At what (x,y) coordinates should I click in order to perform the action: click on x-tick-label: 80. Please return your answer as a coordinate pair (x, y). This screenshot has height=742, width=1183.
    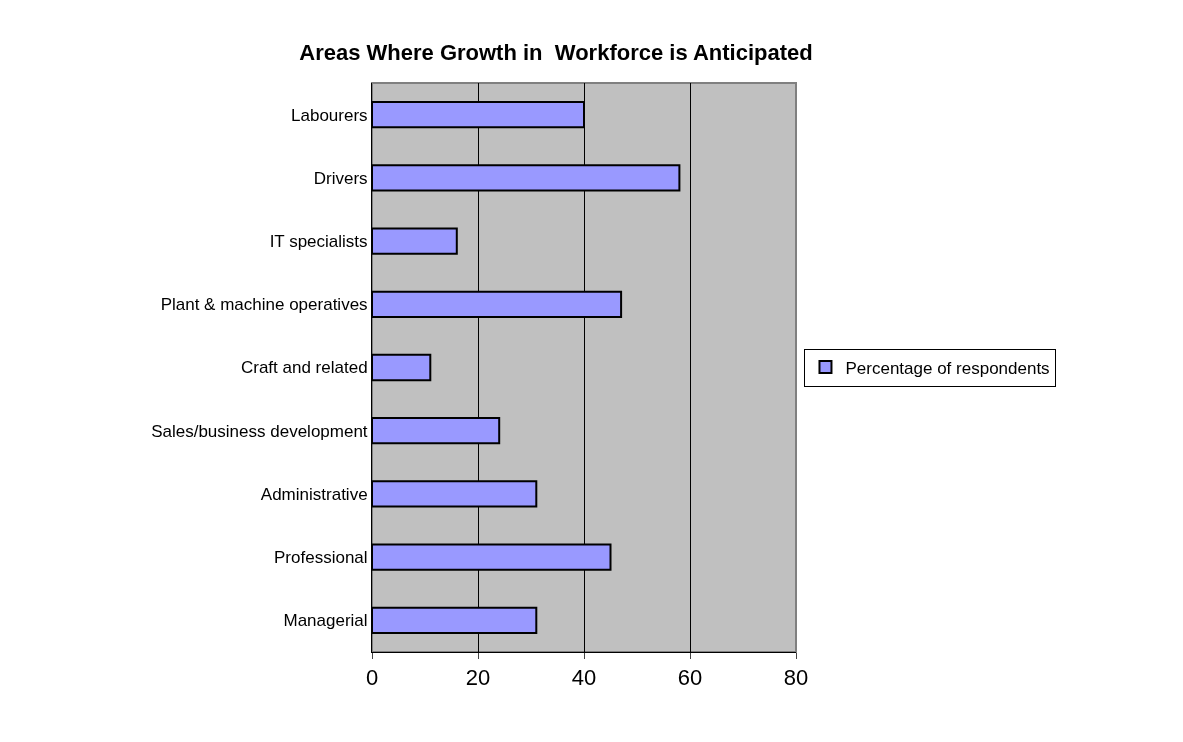
    Looking at the image, I should click on (796, 678).